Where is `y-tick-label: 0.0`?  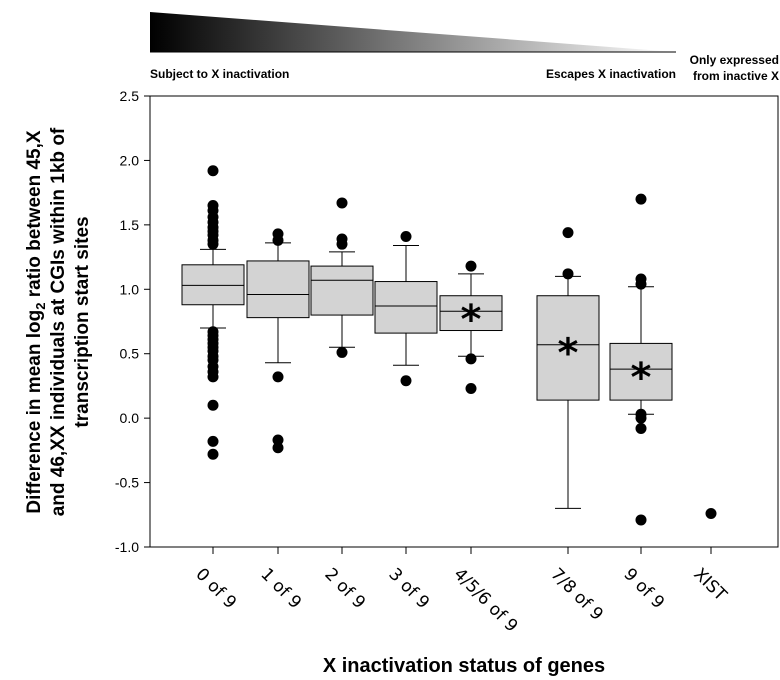
y-tick-label: 0.0 is located at coordinates (130, 418).